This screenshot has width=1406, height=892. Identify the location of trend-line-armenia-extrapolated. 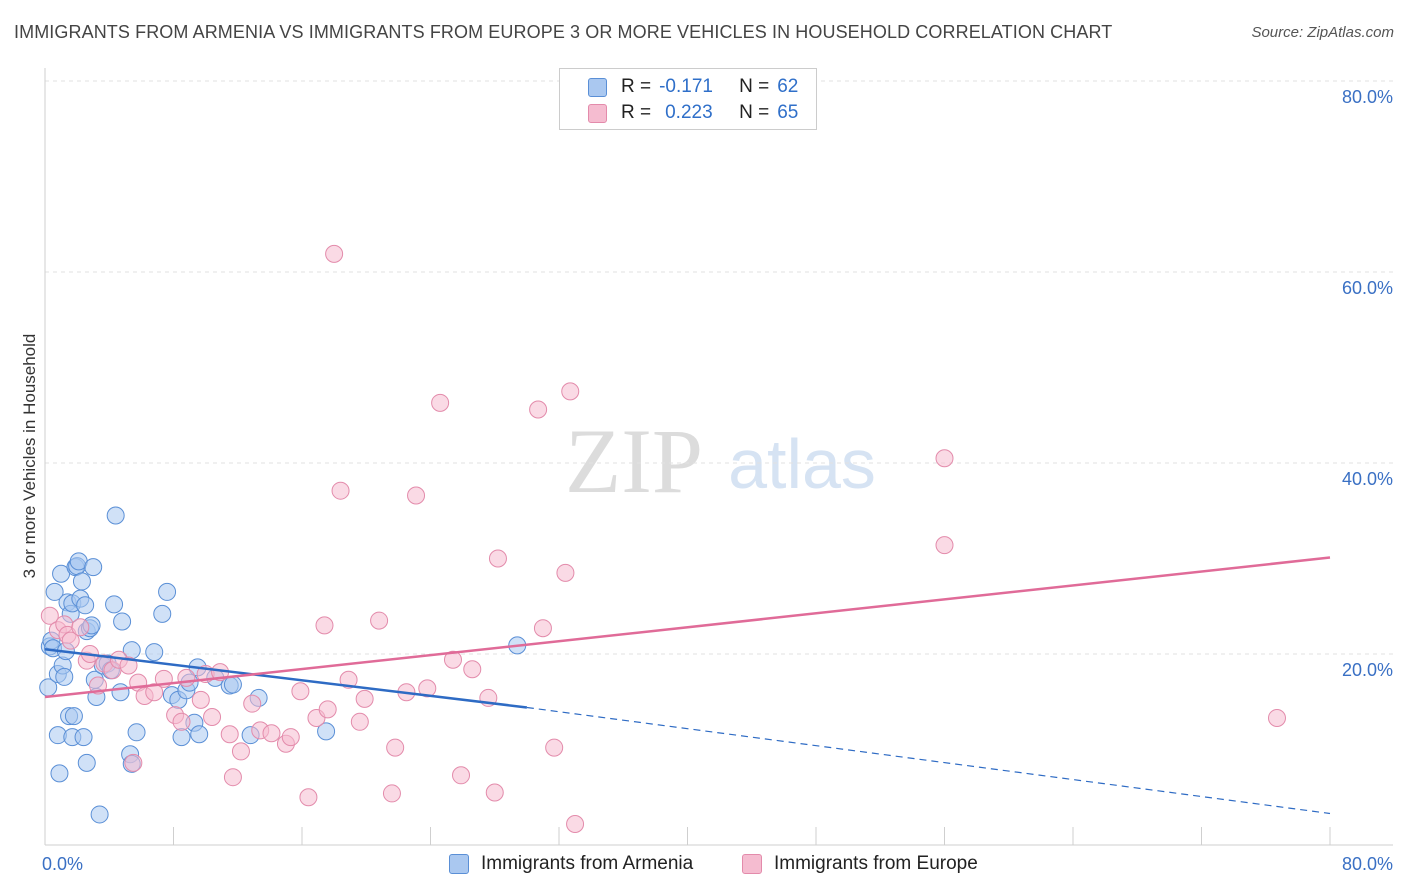
(928, 760).